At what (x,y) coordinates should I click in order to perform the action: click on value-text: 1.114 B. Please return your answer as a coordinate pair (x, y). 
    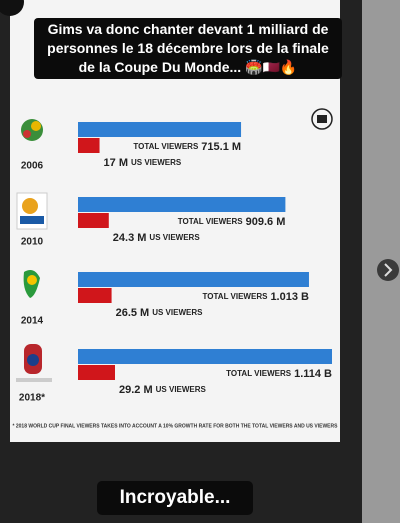
    Looking at the image, I should click on (313, 374).